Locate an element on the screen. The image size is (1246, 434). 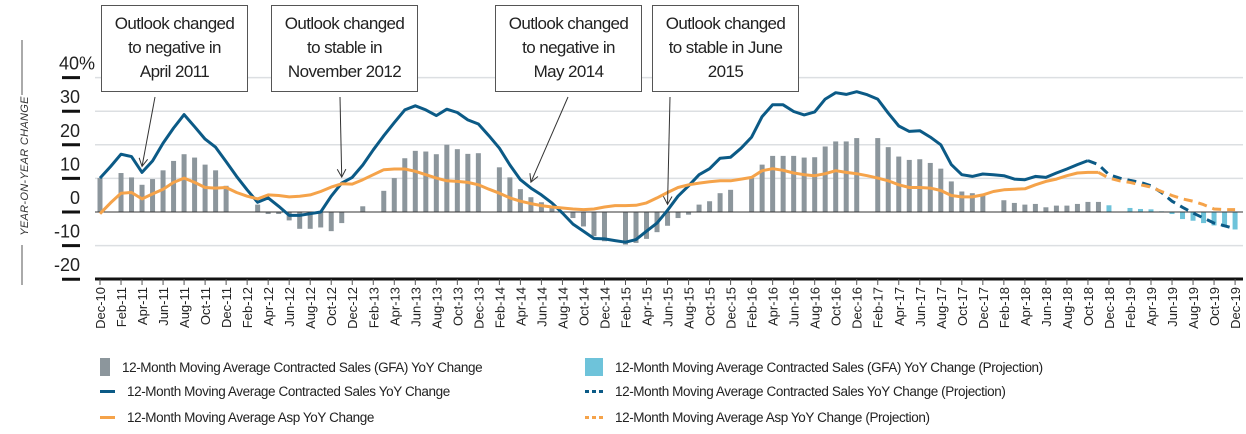
series-line is located at coordinates (1166, 191).